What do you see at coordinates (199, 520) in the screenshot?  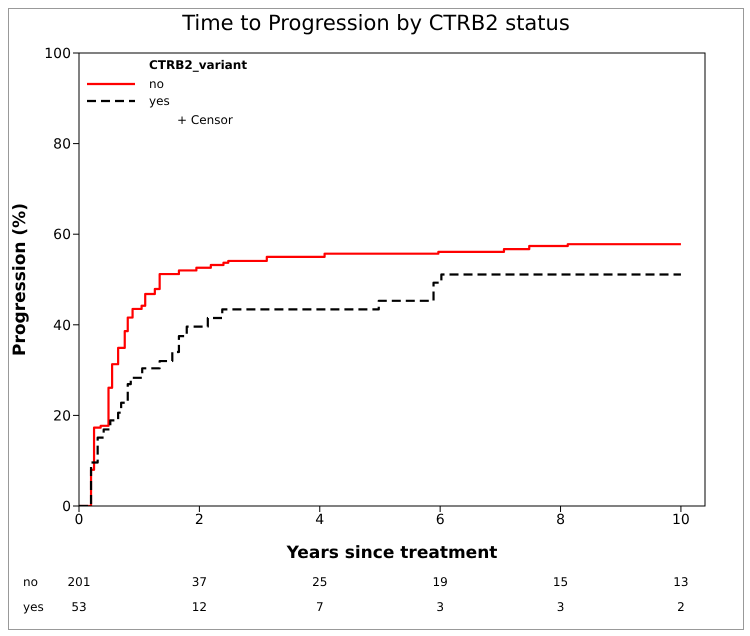 I see `x-tick-label: 2` at bounding box center [199, 520].